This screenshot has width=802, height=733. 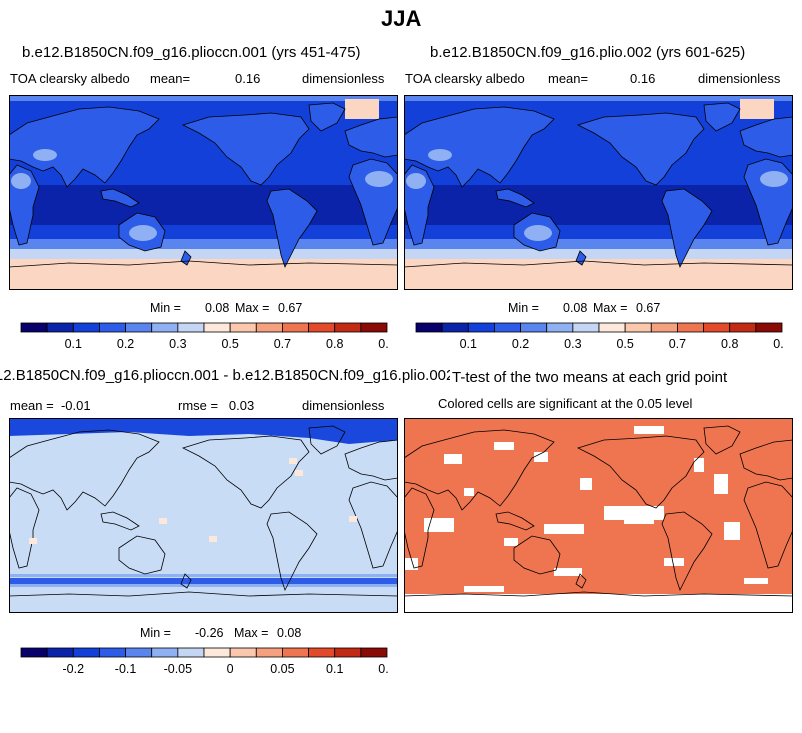 What do you see at coordinates (343, 405) in the screenshot?
I see `panel-3-units: dimensionless` at bounding box center [343, 405].